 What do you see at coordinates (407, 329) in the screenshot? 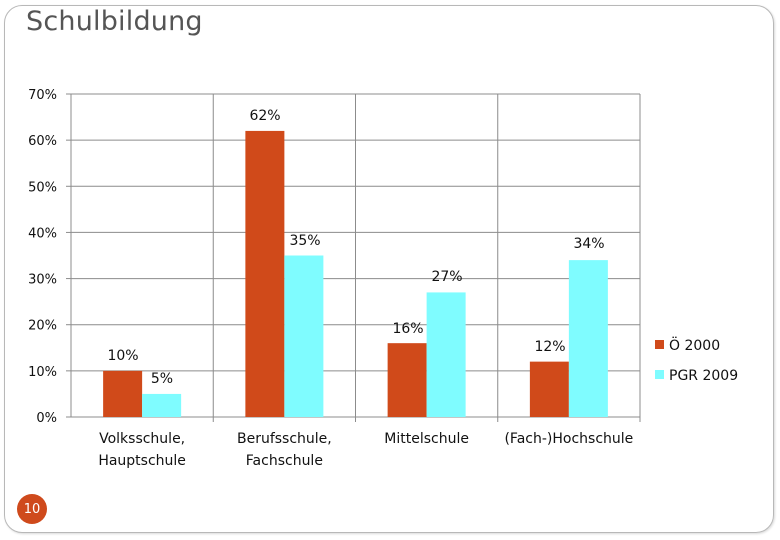
I see `data-label: 16%` at bounding box center [407, 329].